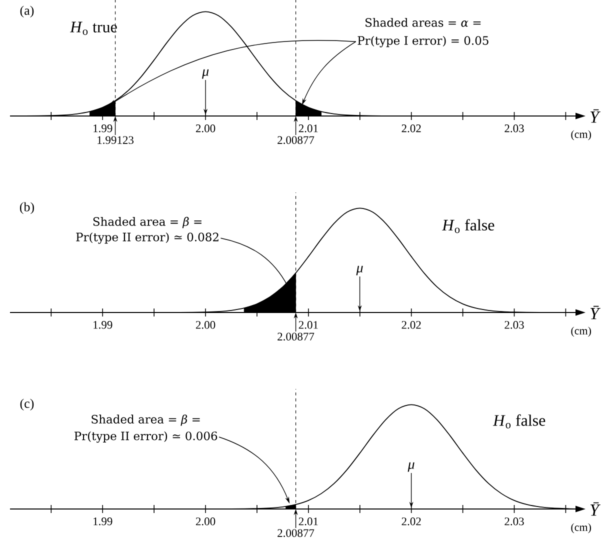 This screenshot has height=559, width=608. Describe the element at coordinates (27, 12) in the screenshot. I see `chart-title: (a)` at that location.